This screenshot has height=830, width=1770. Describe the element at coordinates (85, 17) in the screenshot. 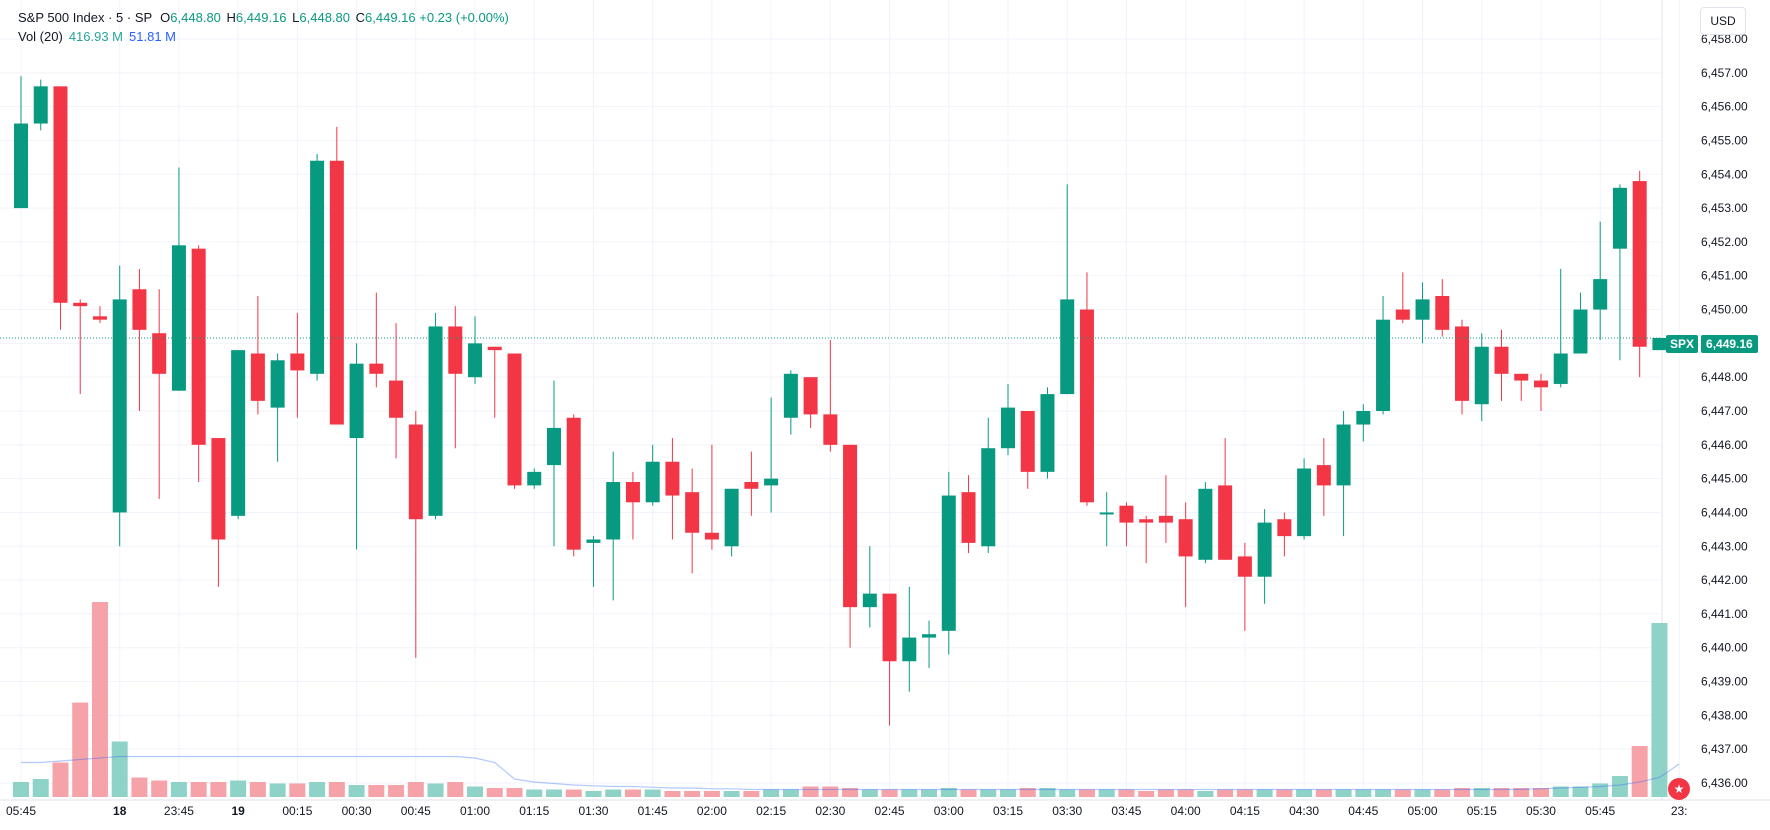

I see `symbol-info: S&P 500 Index · 5 · SP` at that location.